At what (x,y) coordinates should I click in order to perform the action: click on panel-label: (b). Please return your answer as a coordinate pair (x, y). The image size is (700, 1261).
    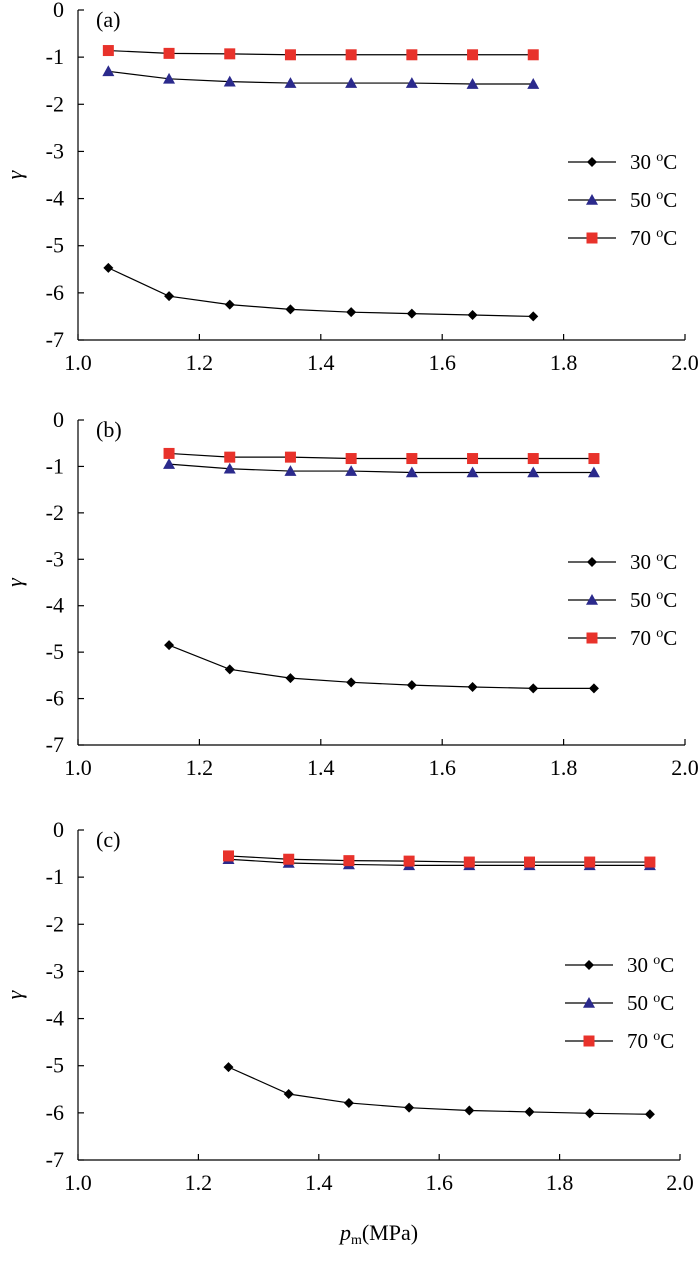
    Looking at the image, I should click on (109, 429).